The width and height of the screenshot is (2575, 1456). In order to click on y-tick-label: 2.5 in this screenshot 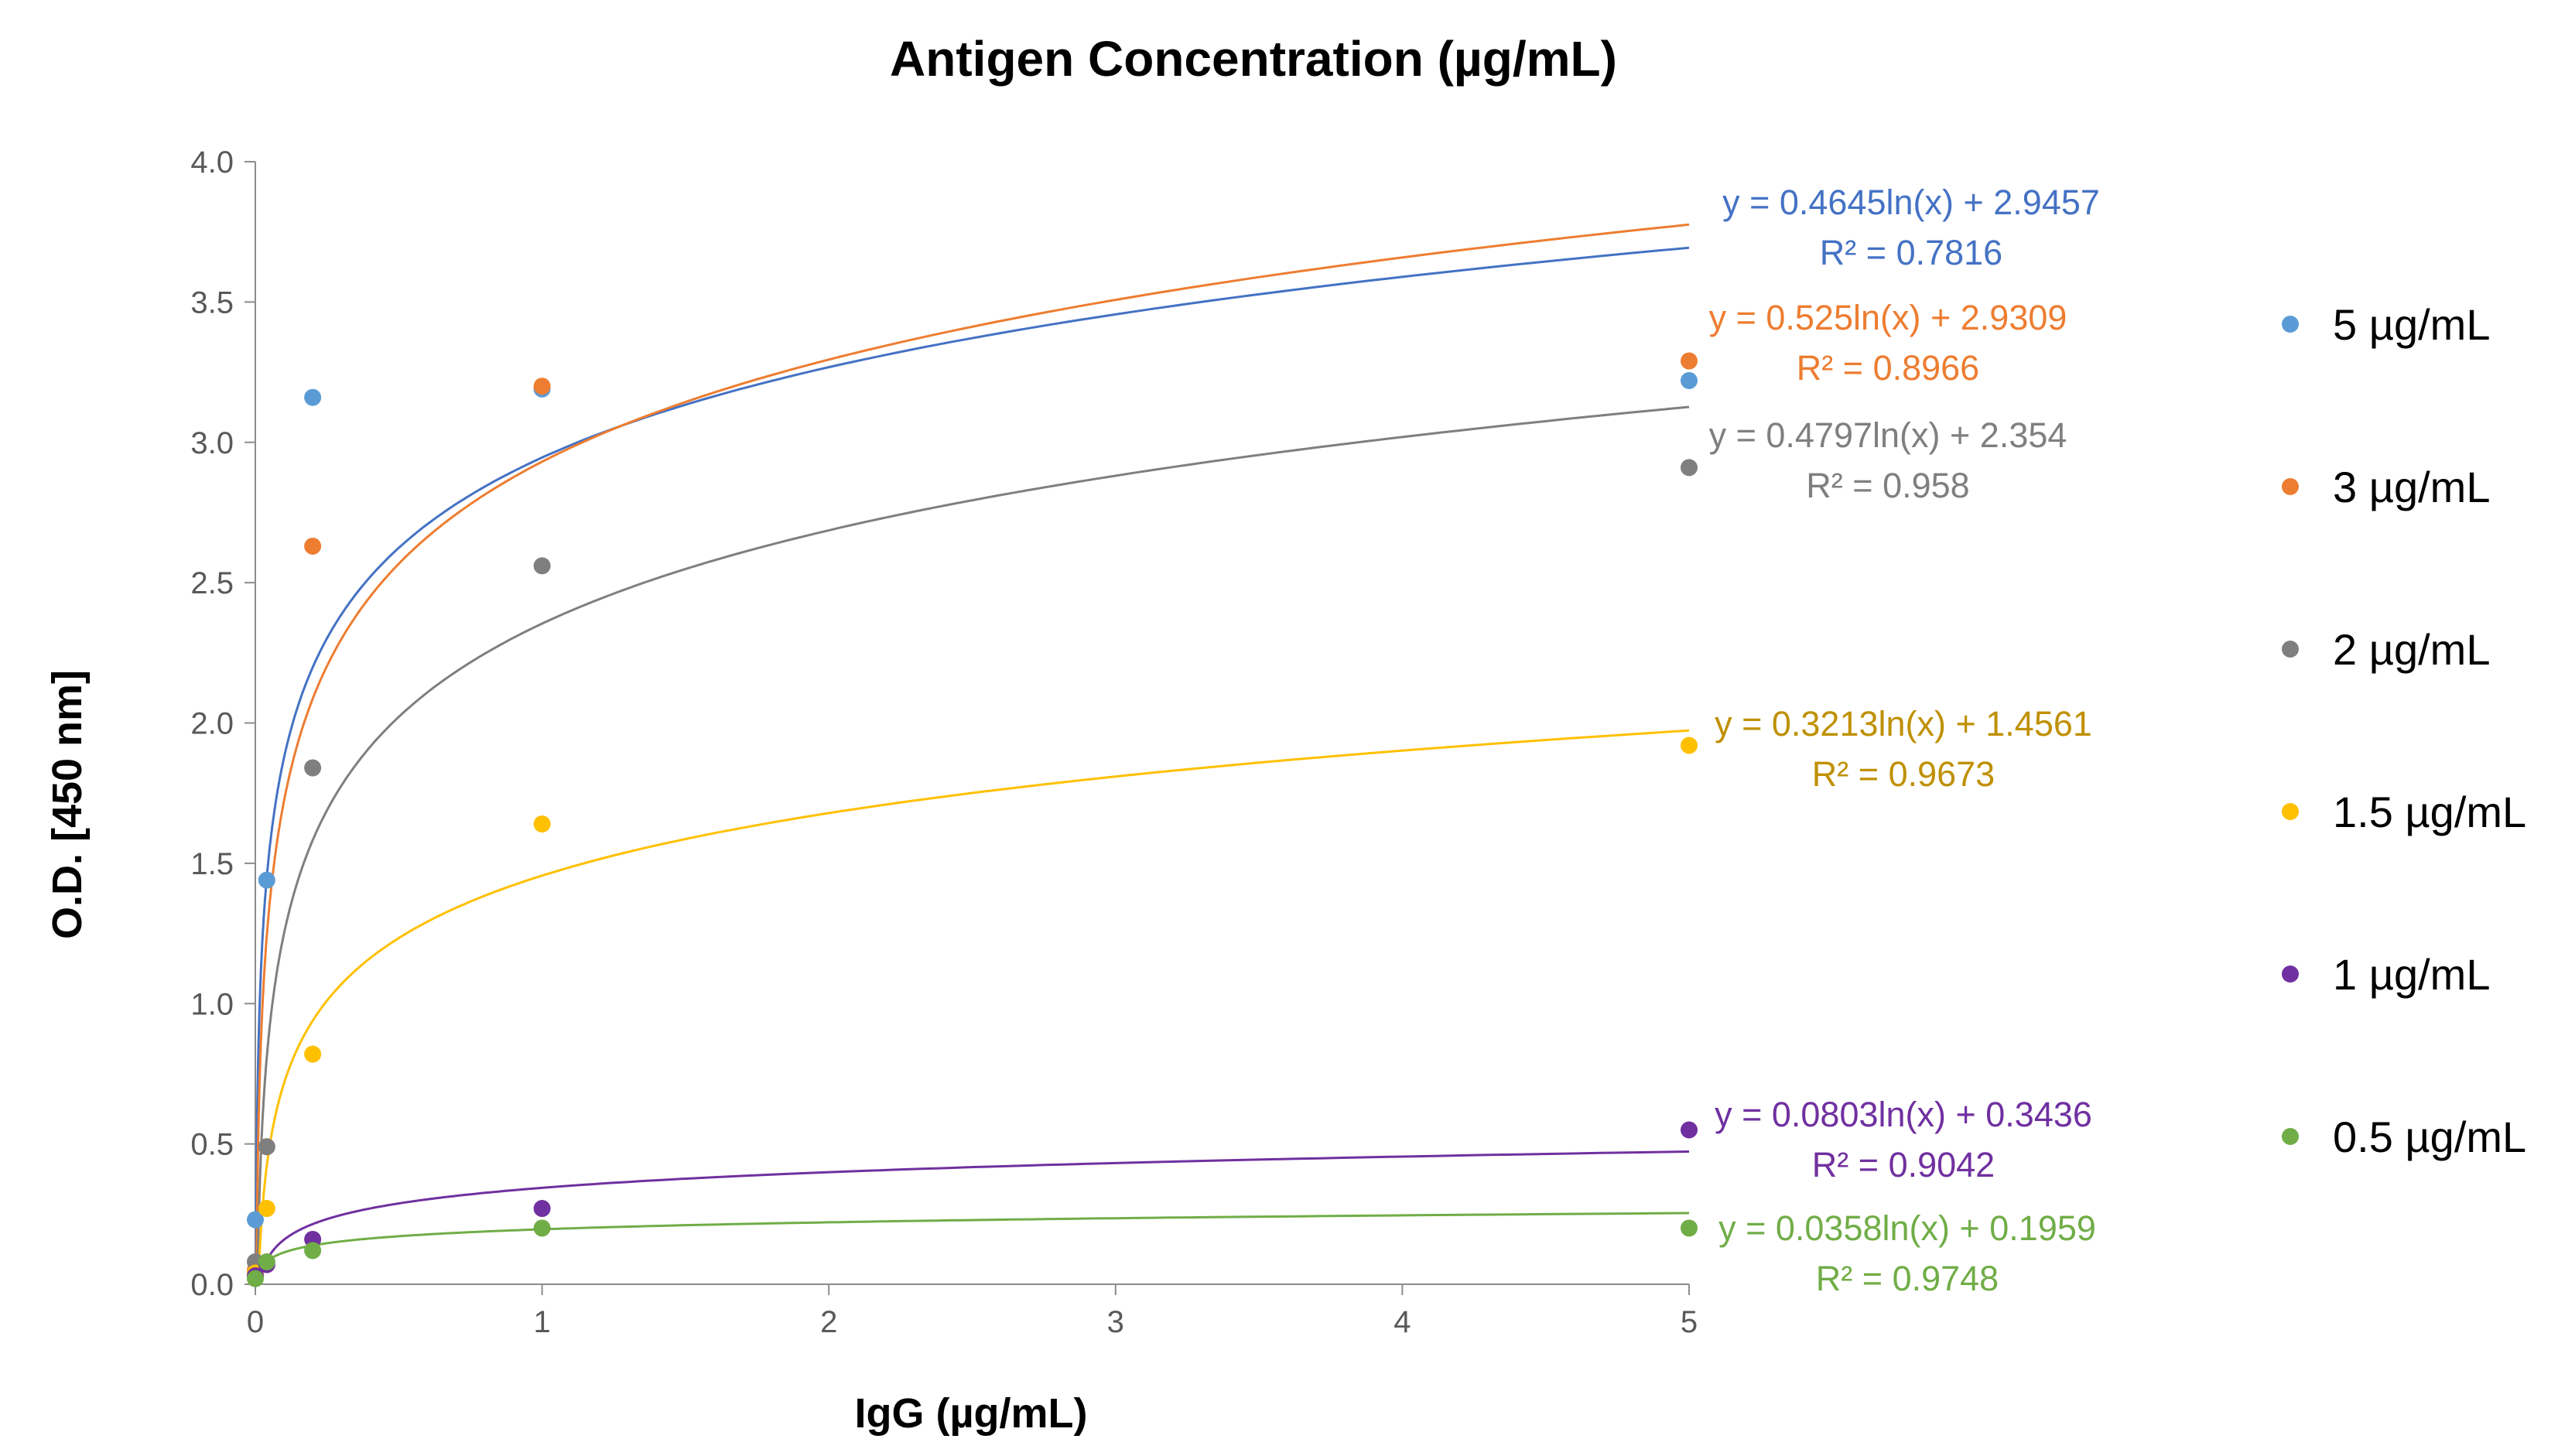, I will do `click(212, 583)`.